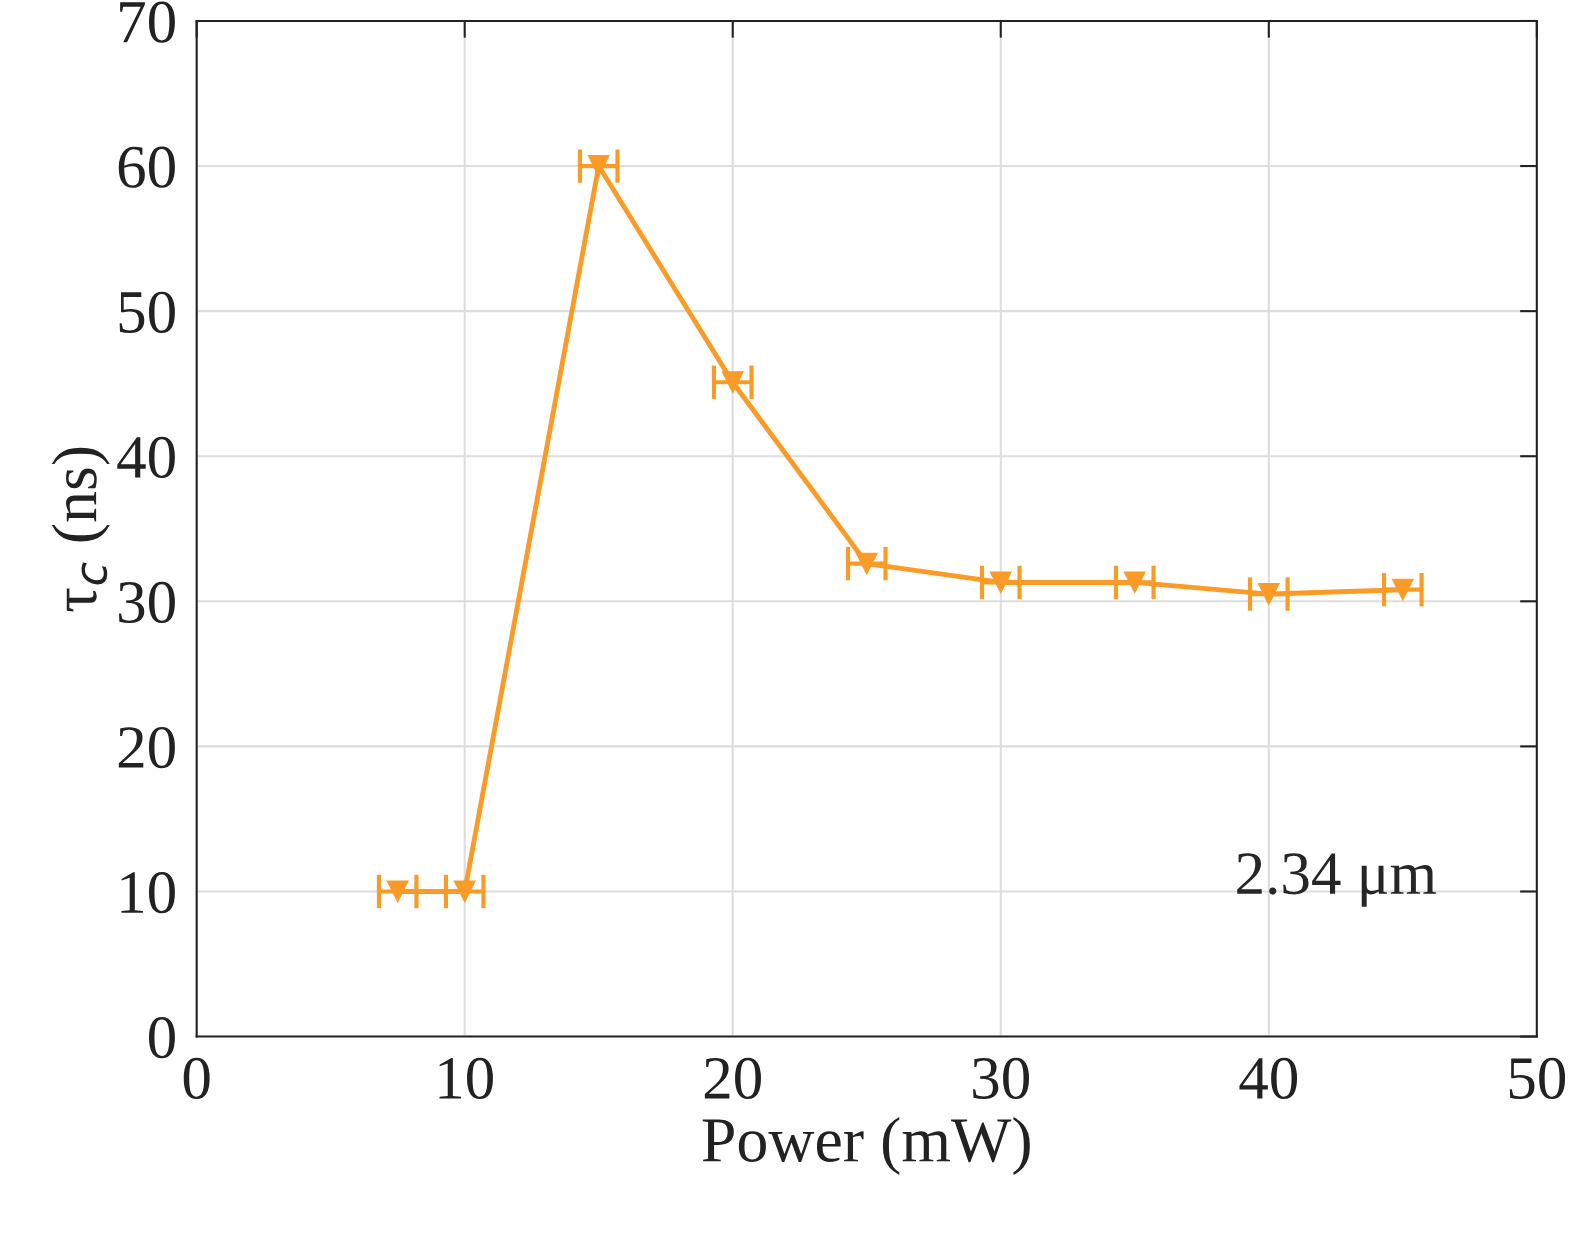 The height and width of the screenshot is (1234, 1586). I want to click on y-tick-label: 60, so click(146, 167).